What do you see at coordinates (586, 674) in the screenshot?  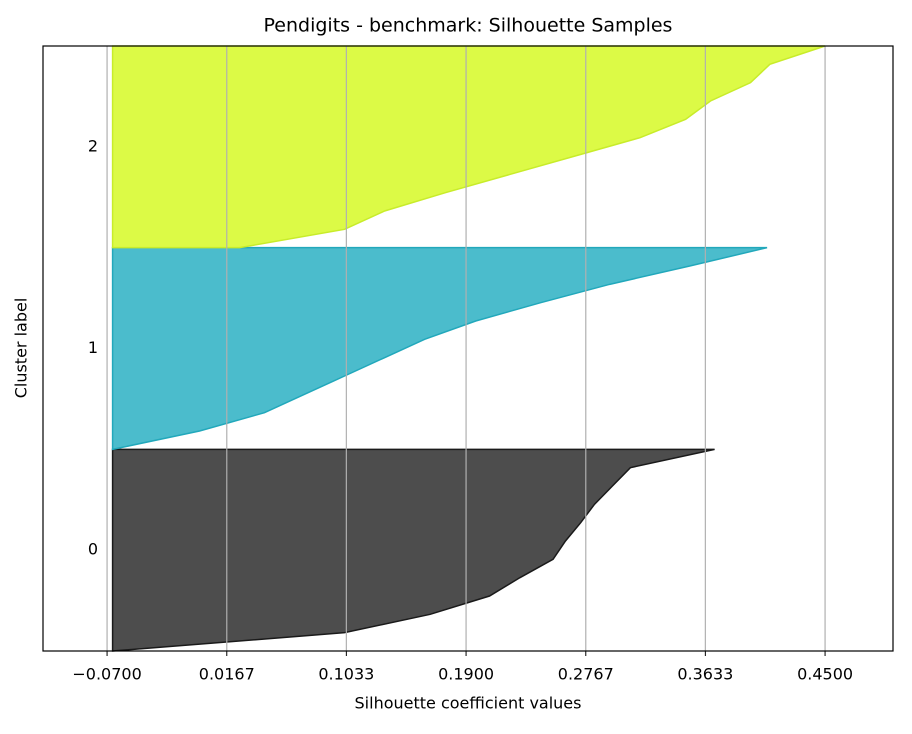 I see `x-tick-label: 0.2767` at bounding box center [586, 674].